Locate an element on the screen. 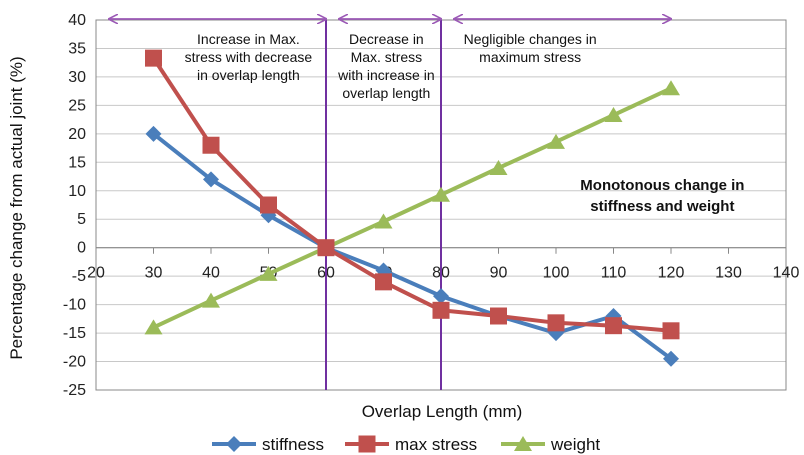  region-label-line: in overlap length is located at coordinates (248, 75).